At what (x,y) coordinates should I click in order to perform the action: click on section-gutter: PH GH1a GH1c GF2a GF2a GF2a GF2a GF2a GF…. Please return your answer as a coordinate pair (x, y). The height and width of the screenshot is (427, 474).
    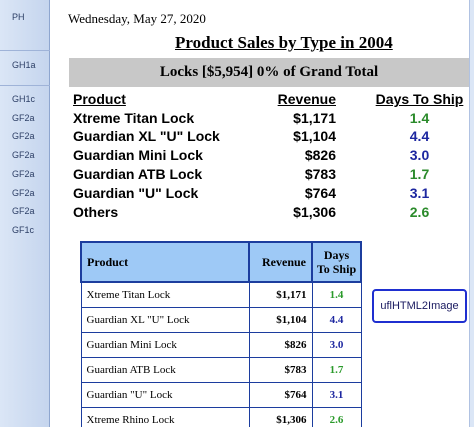
    Looking at the image, I should click on (25, 213).